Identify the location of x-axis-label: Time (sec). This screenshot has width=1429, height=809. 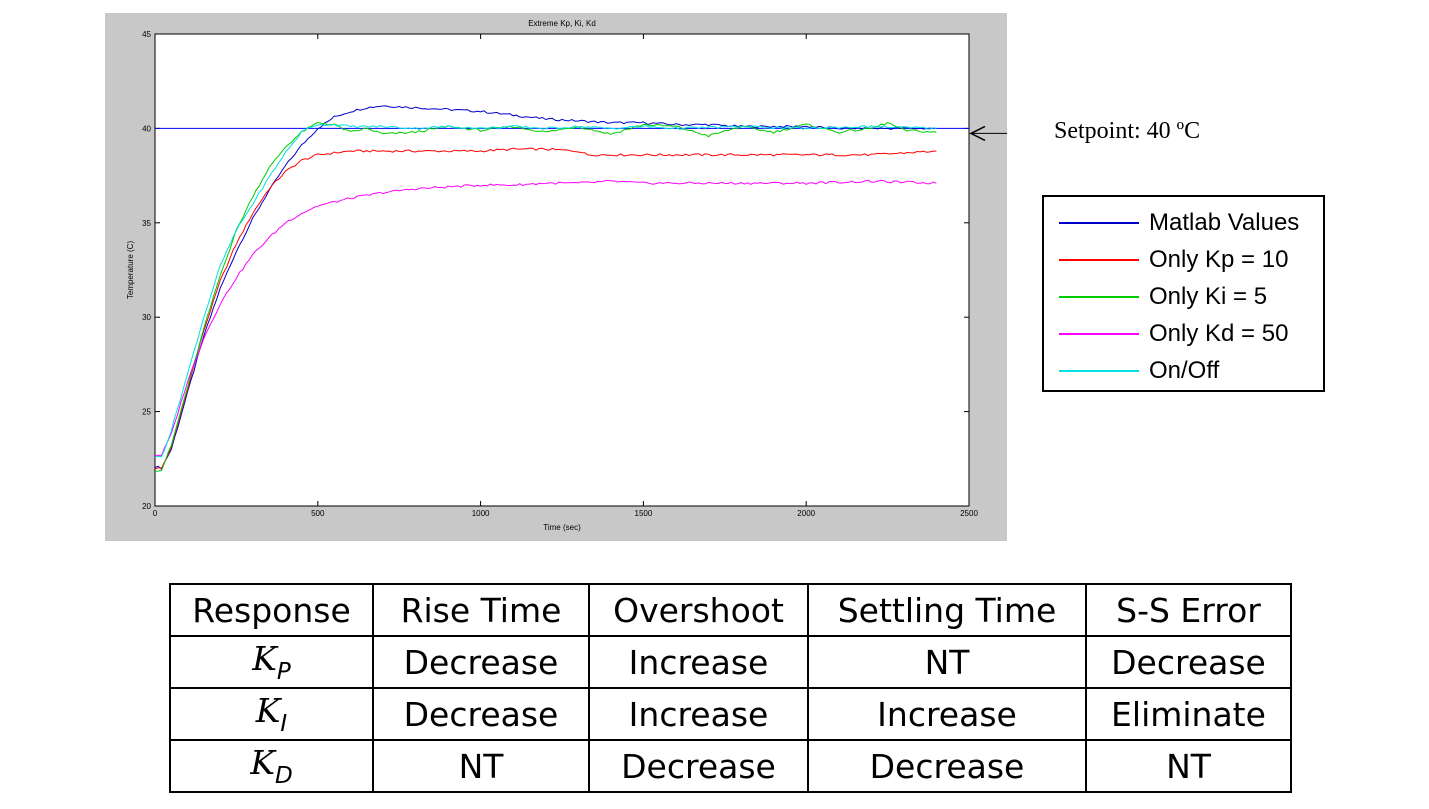
(562, 527).